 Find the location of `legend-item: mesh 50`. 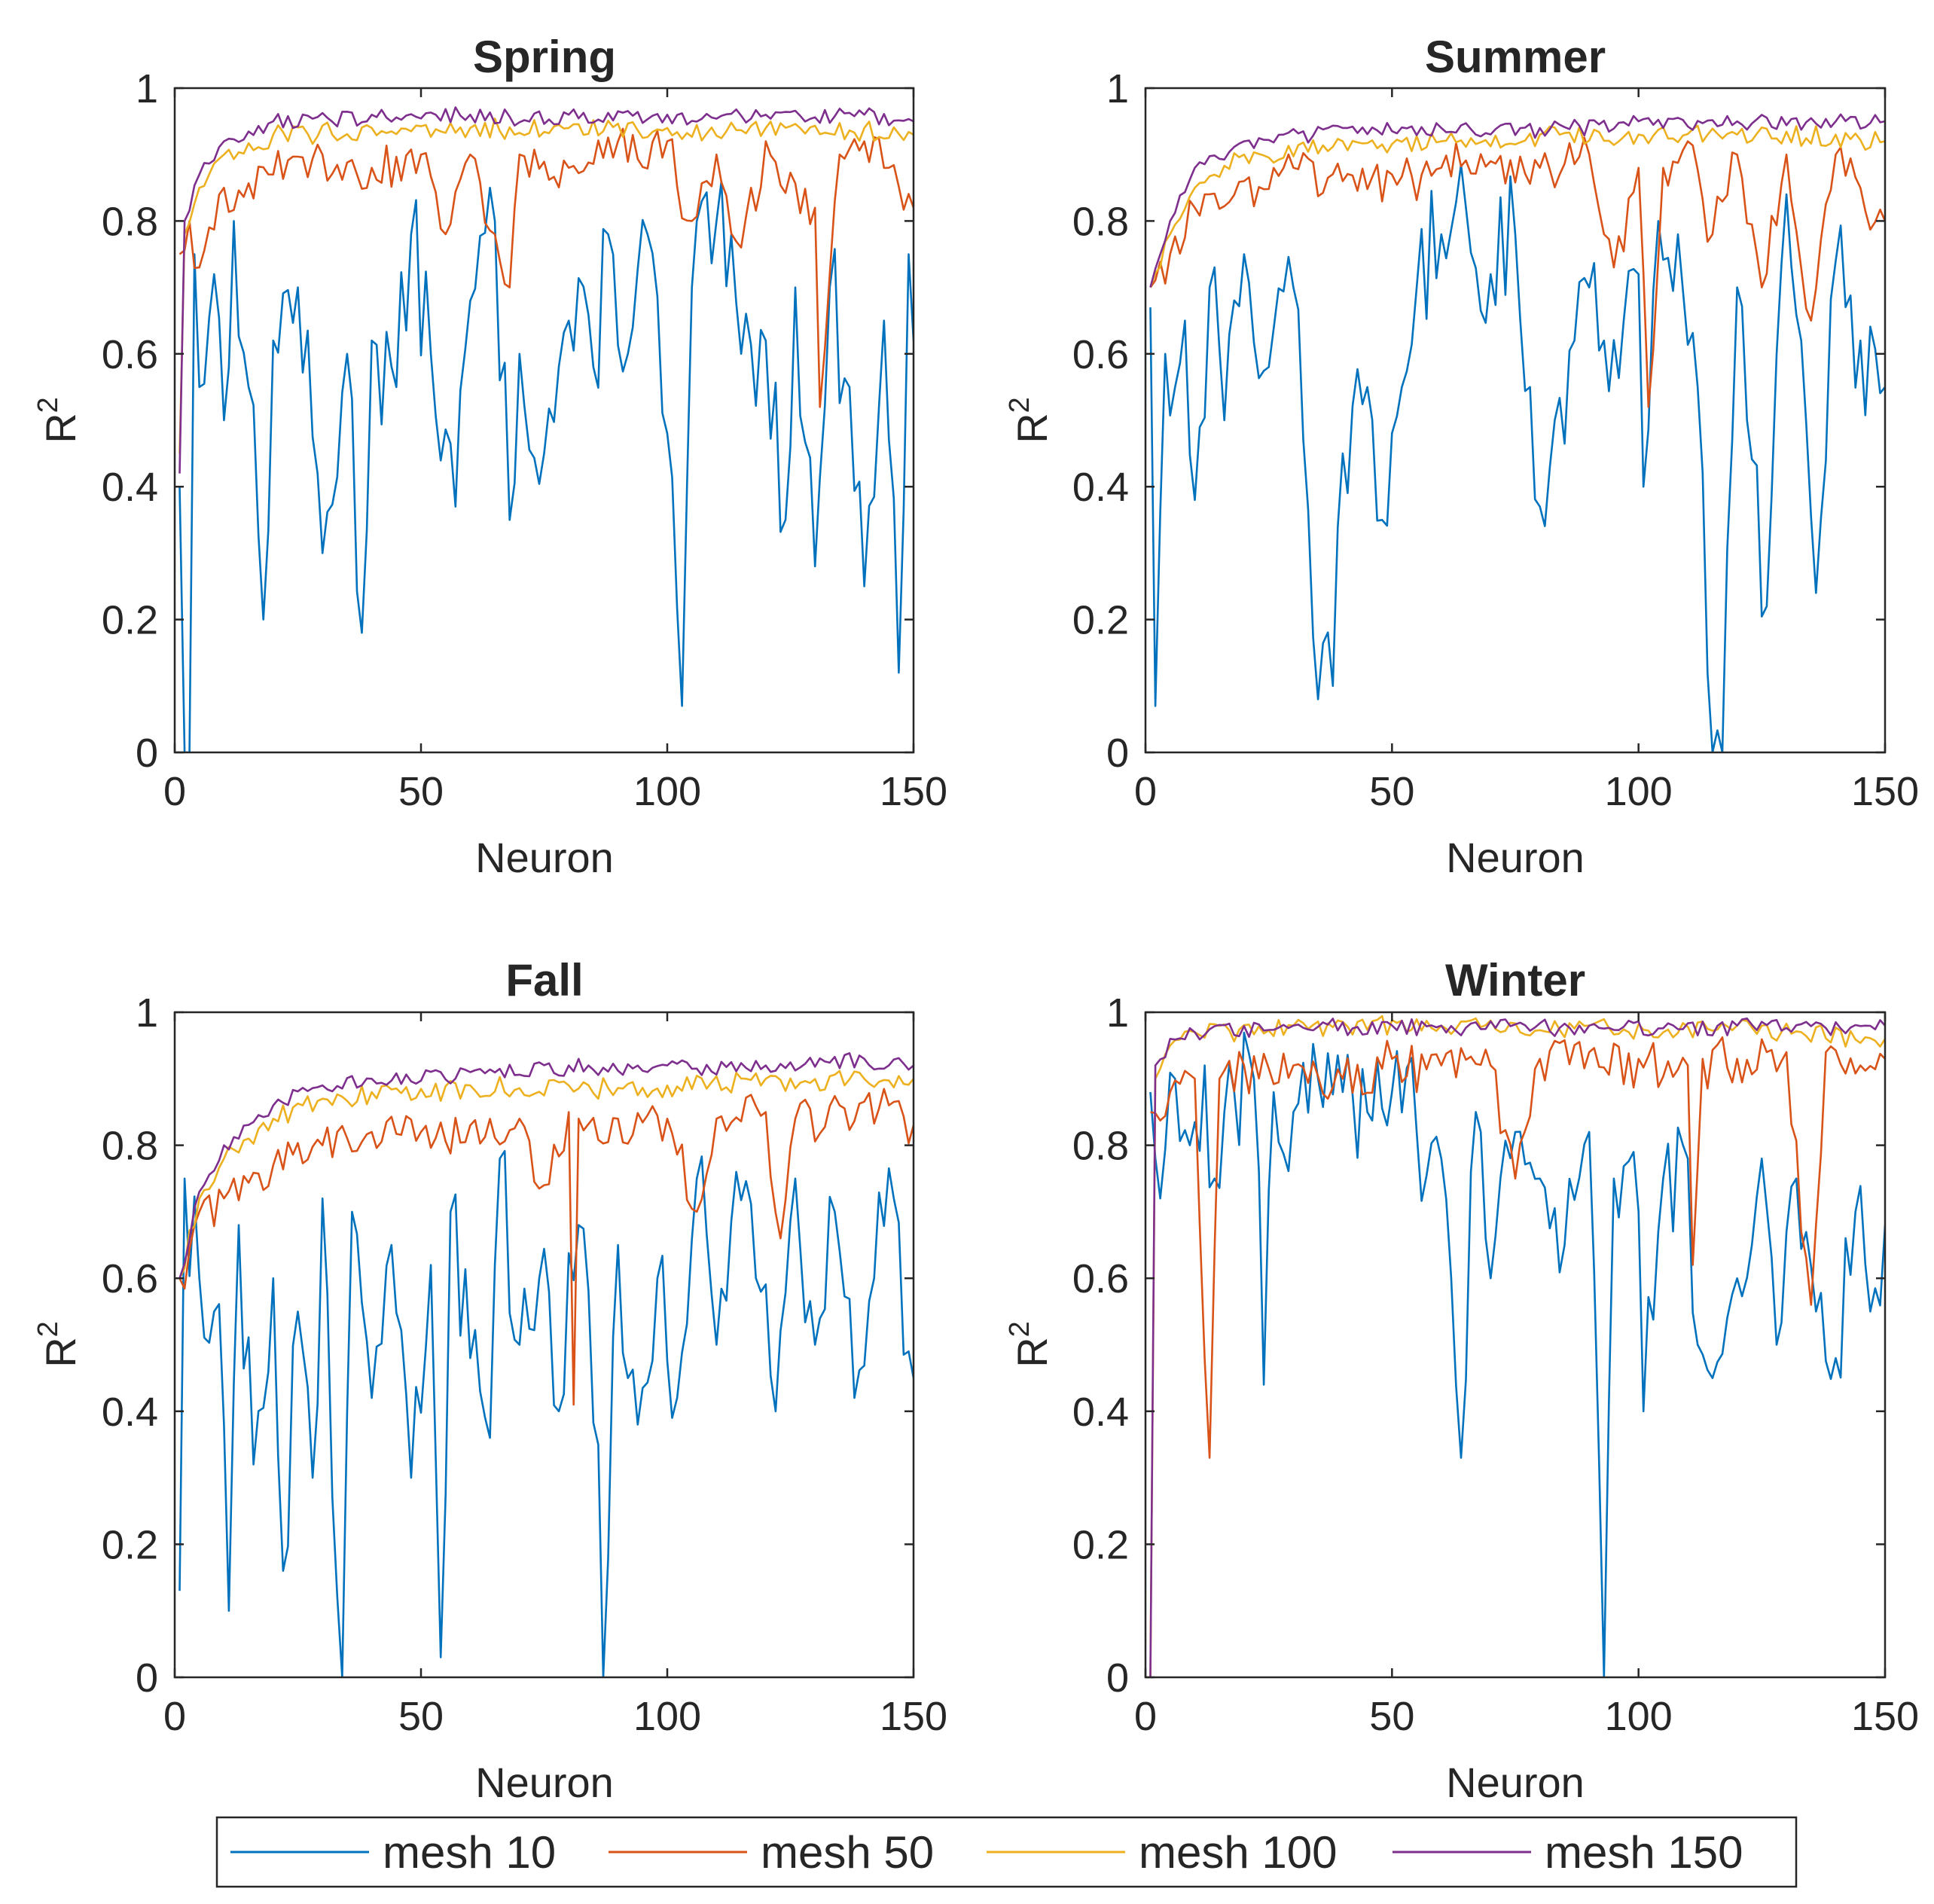

legend-item: mesh 50 is located at coordinates (771, 1852).